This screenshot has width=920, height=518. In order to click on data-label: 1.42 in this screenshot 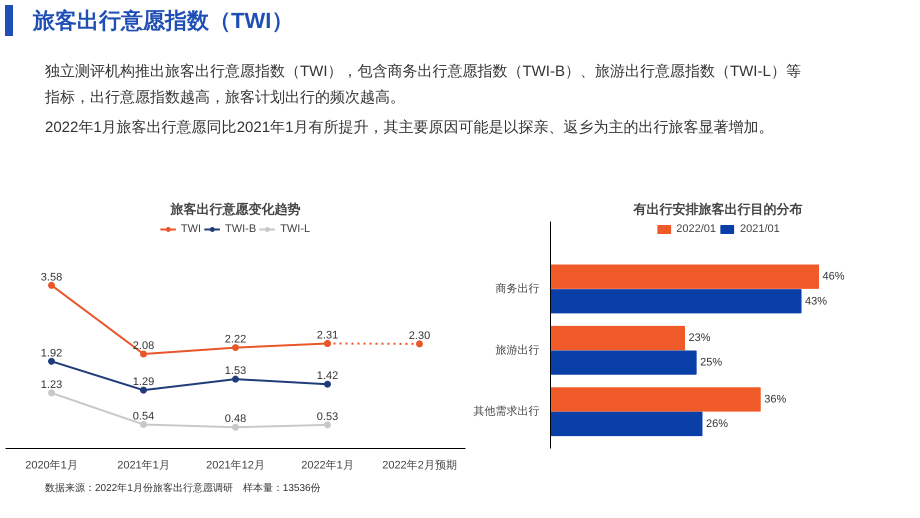, I will do `click(327, 376)`.